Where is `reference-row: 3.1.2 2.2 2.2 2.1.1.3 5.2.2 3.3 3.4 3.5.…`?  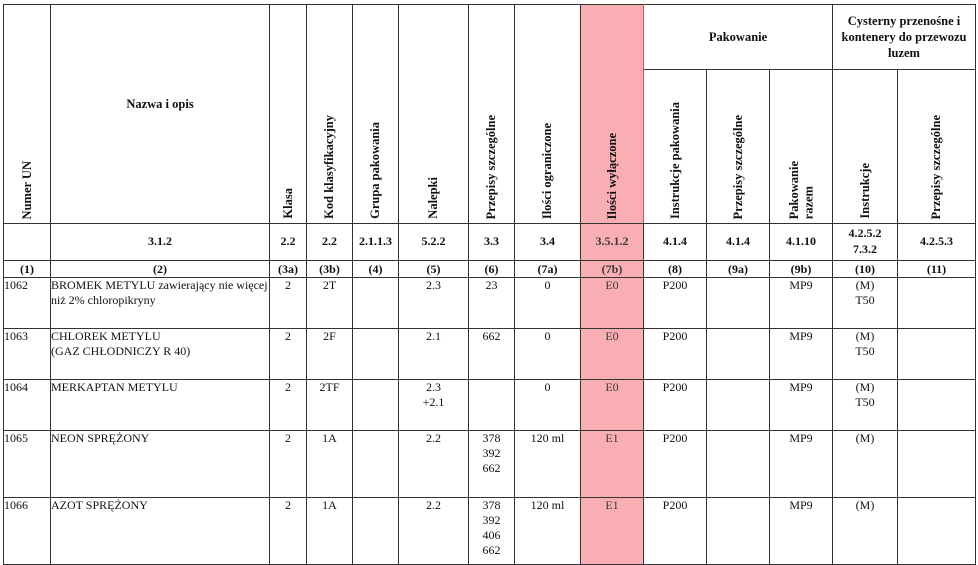 reference-row: 3.1.2 2.2 2.2 2.1.1.3 5.2.2 3.3 3.4 3.5.… is located at coordinates (490, 242).